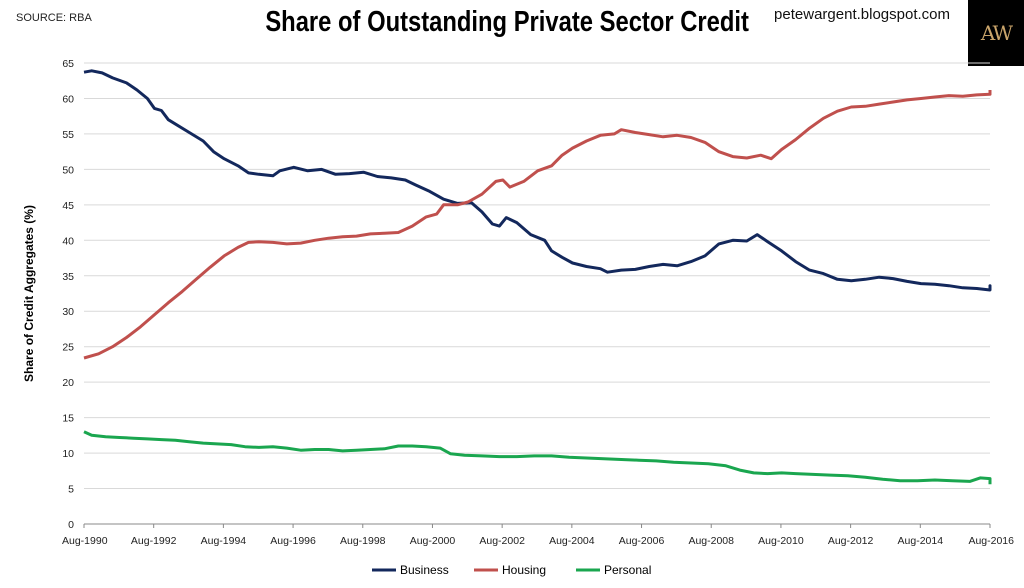 The width and height of the screenshot is (1024, 588). I want to click on y-tick-label: 50, so click(68, 170).